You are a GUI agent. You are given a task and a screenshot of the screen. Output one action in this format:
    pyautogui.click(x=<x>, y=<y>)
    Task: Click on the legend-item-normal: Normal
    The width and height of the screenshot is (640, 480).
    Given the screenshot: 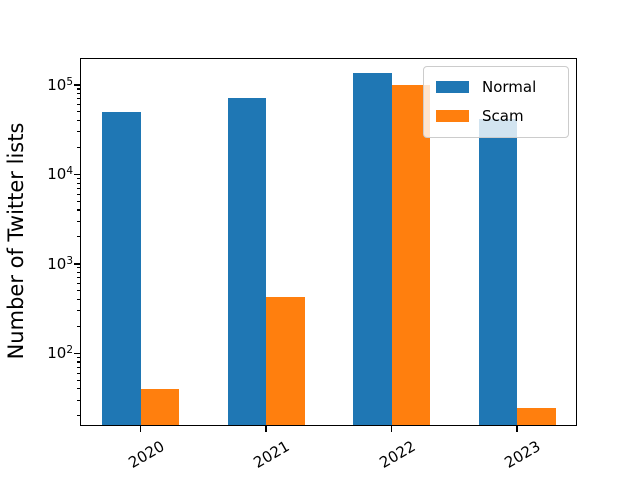 What is the action you would take?
    pyautogui.click(x=497, y=87)
    